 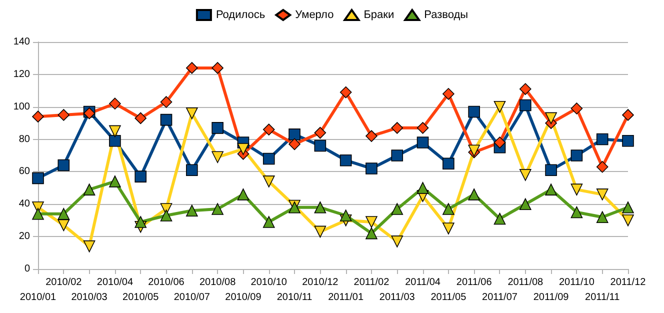 I want to click on x-tick-label: 2011/05, so click(x=448, y=297).